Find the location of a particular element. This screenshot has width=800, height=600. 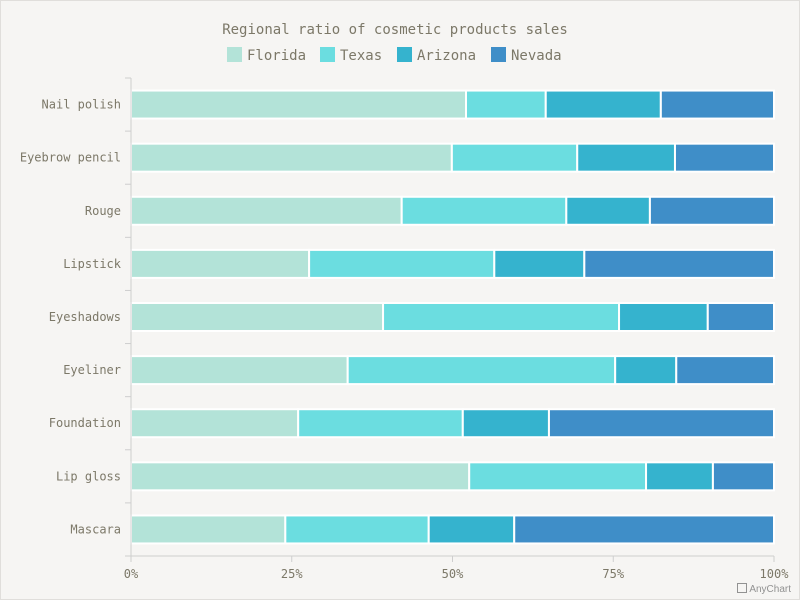

bar-eyebrow-pencil-nevada is located at coordinates (724, 157).